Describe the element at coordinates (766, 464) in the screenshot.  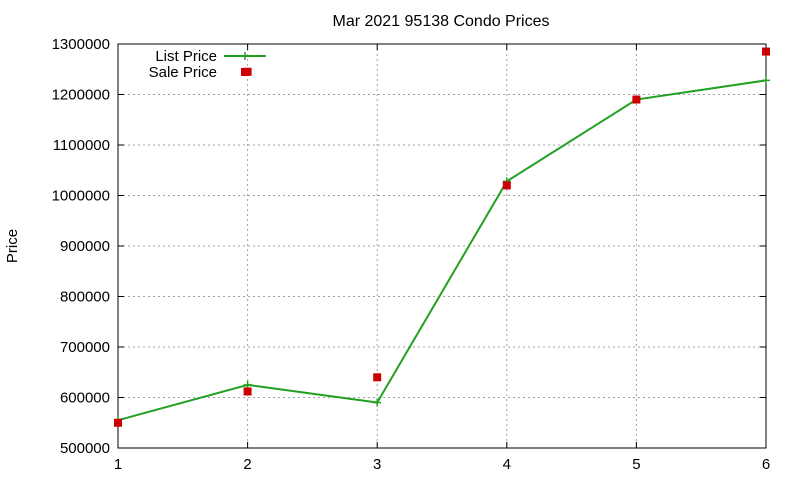
I see `x-tick-label: 6` at that location.